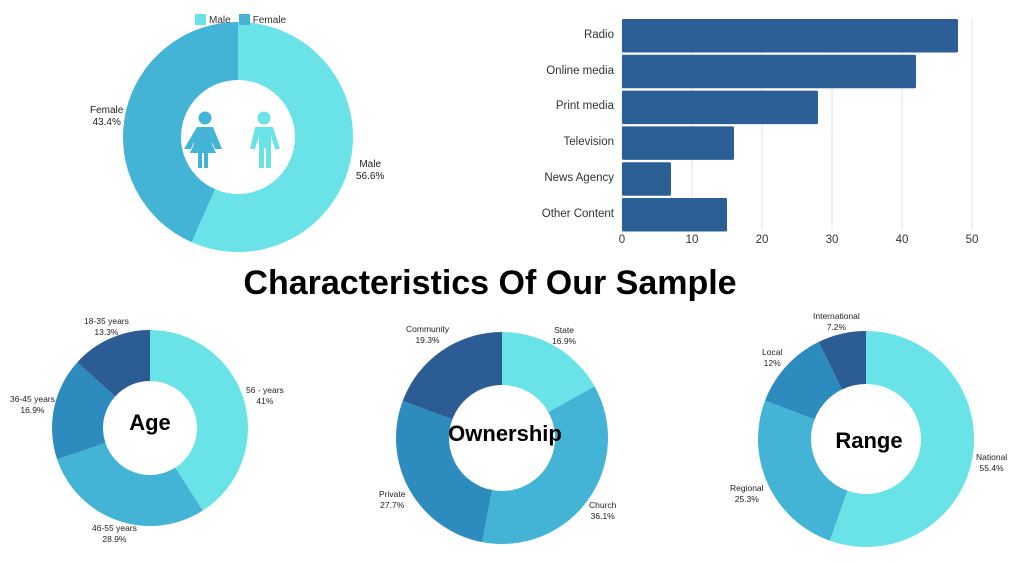 The height and width of the screenshot is (562, 1024). I want to click on legend-male: Male, so click(213, 20).